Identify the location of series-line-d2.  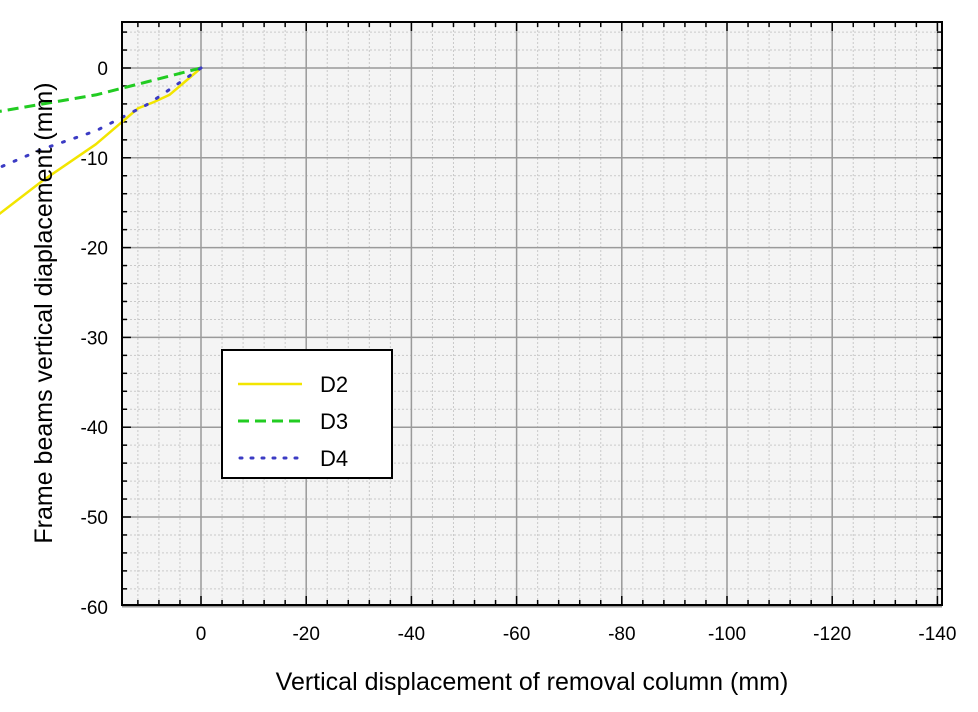
(101, 141).